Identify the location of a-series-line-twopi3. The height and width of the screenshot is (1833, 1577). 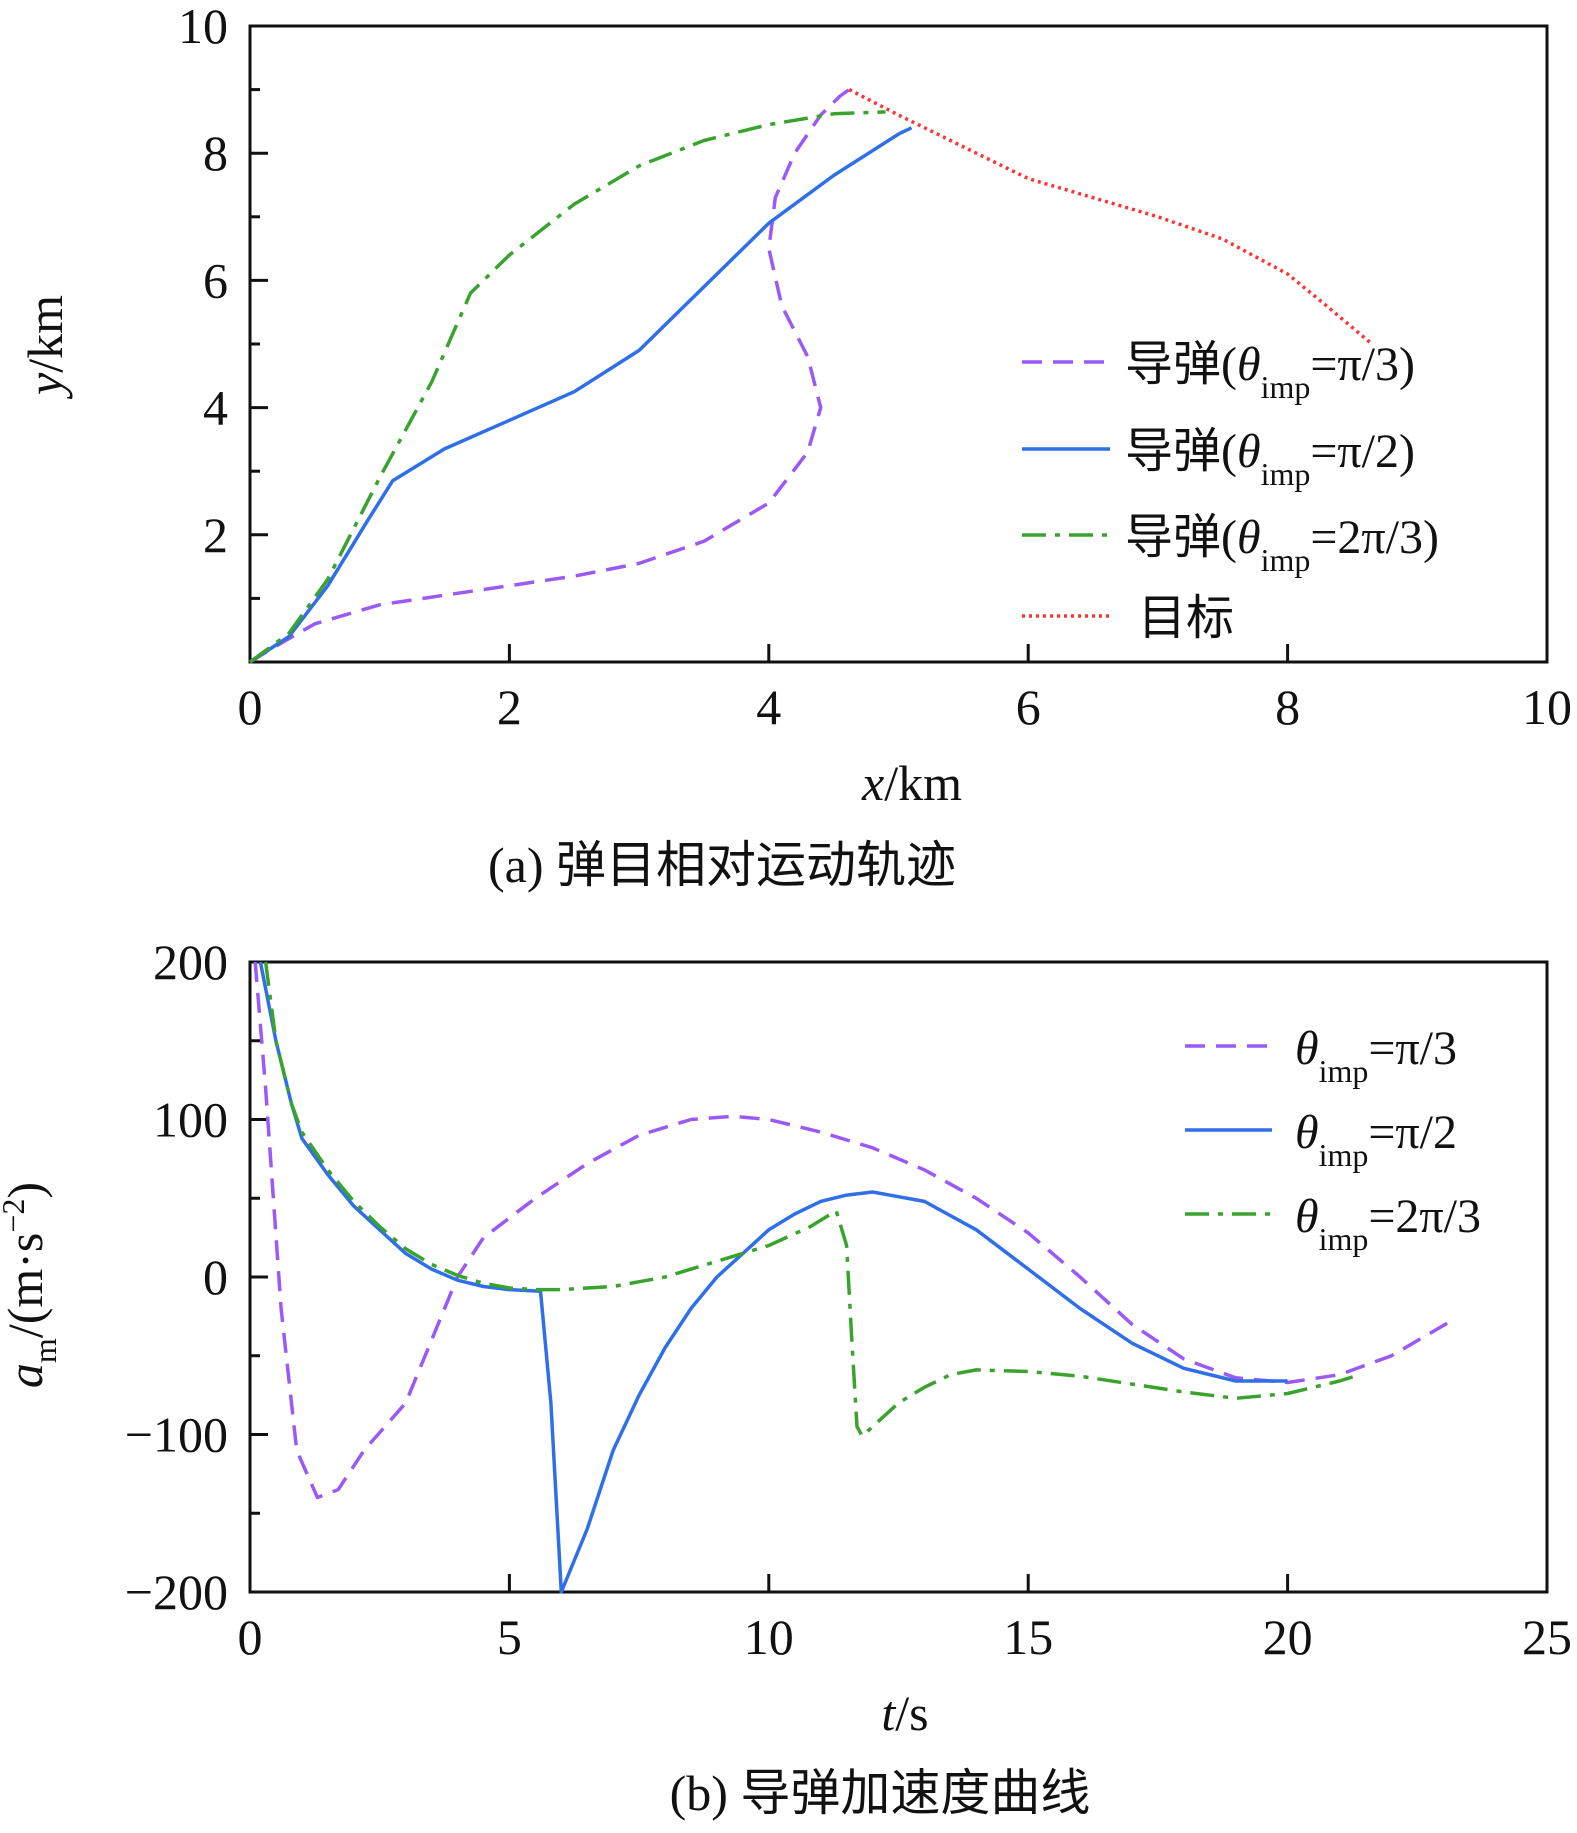
(567, 387).